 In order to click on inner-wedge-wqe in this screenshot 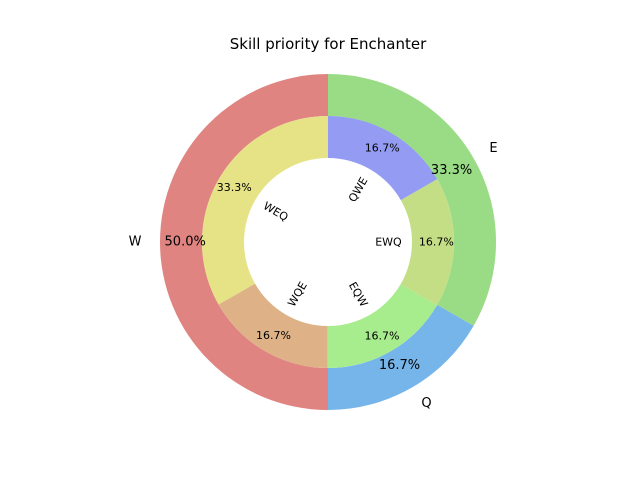, I will do `click(273, 325)`.